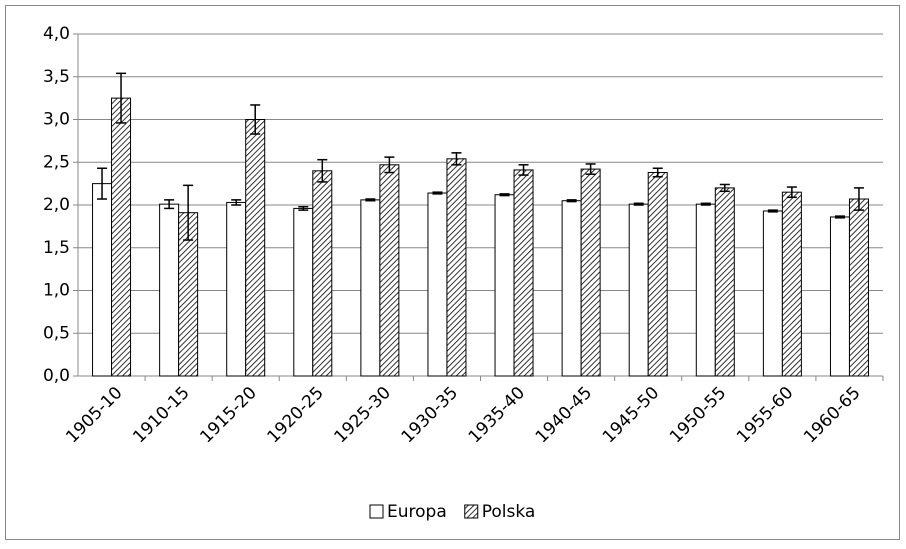 This screenshot has height=549, width=906. Describe the element at coordinates (509, 512) in the screenshot. I see `legend-label: Polska` at that location.